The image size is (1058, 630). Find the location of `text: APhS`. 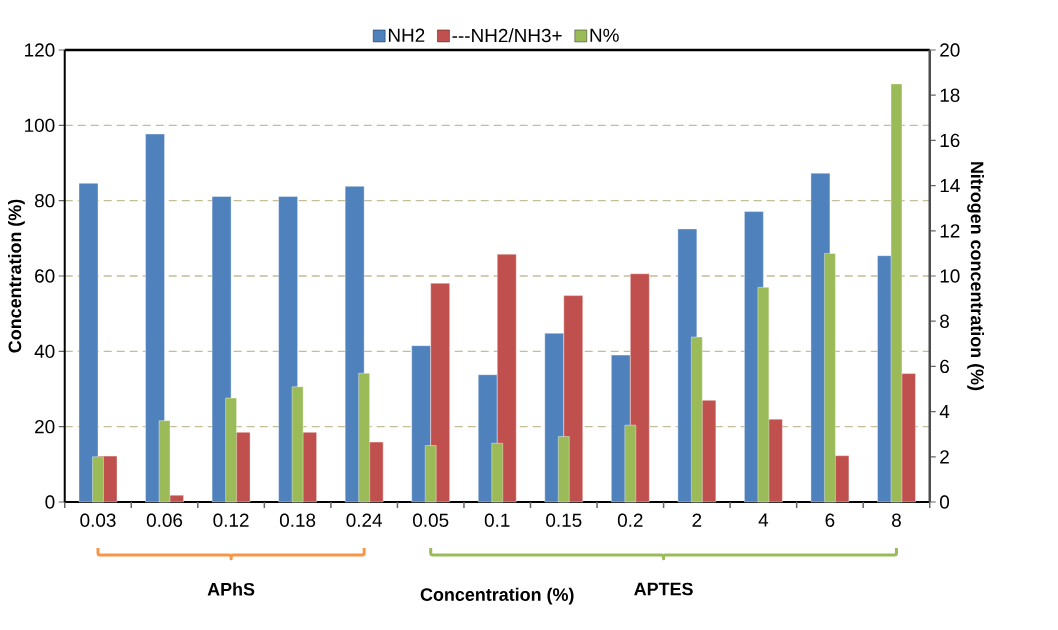

text: APhS is located at coordinates (231, 589).